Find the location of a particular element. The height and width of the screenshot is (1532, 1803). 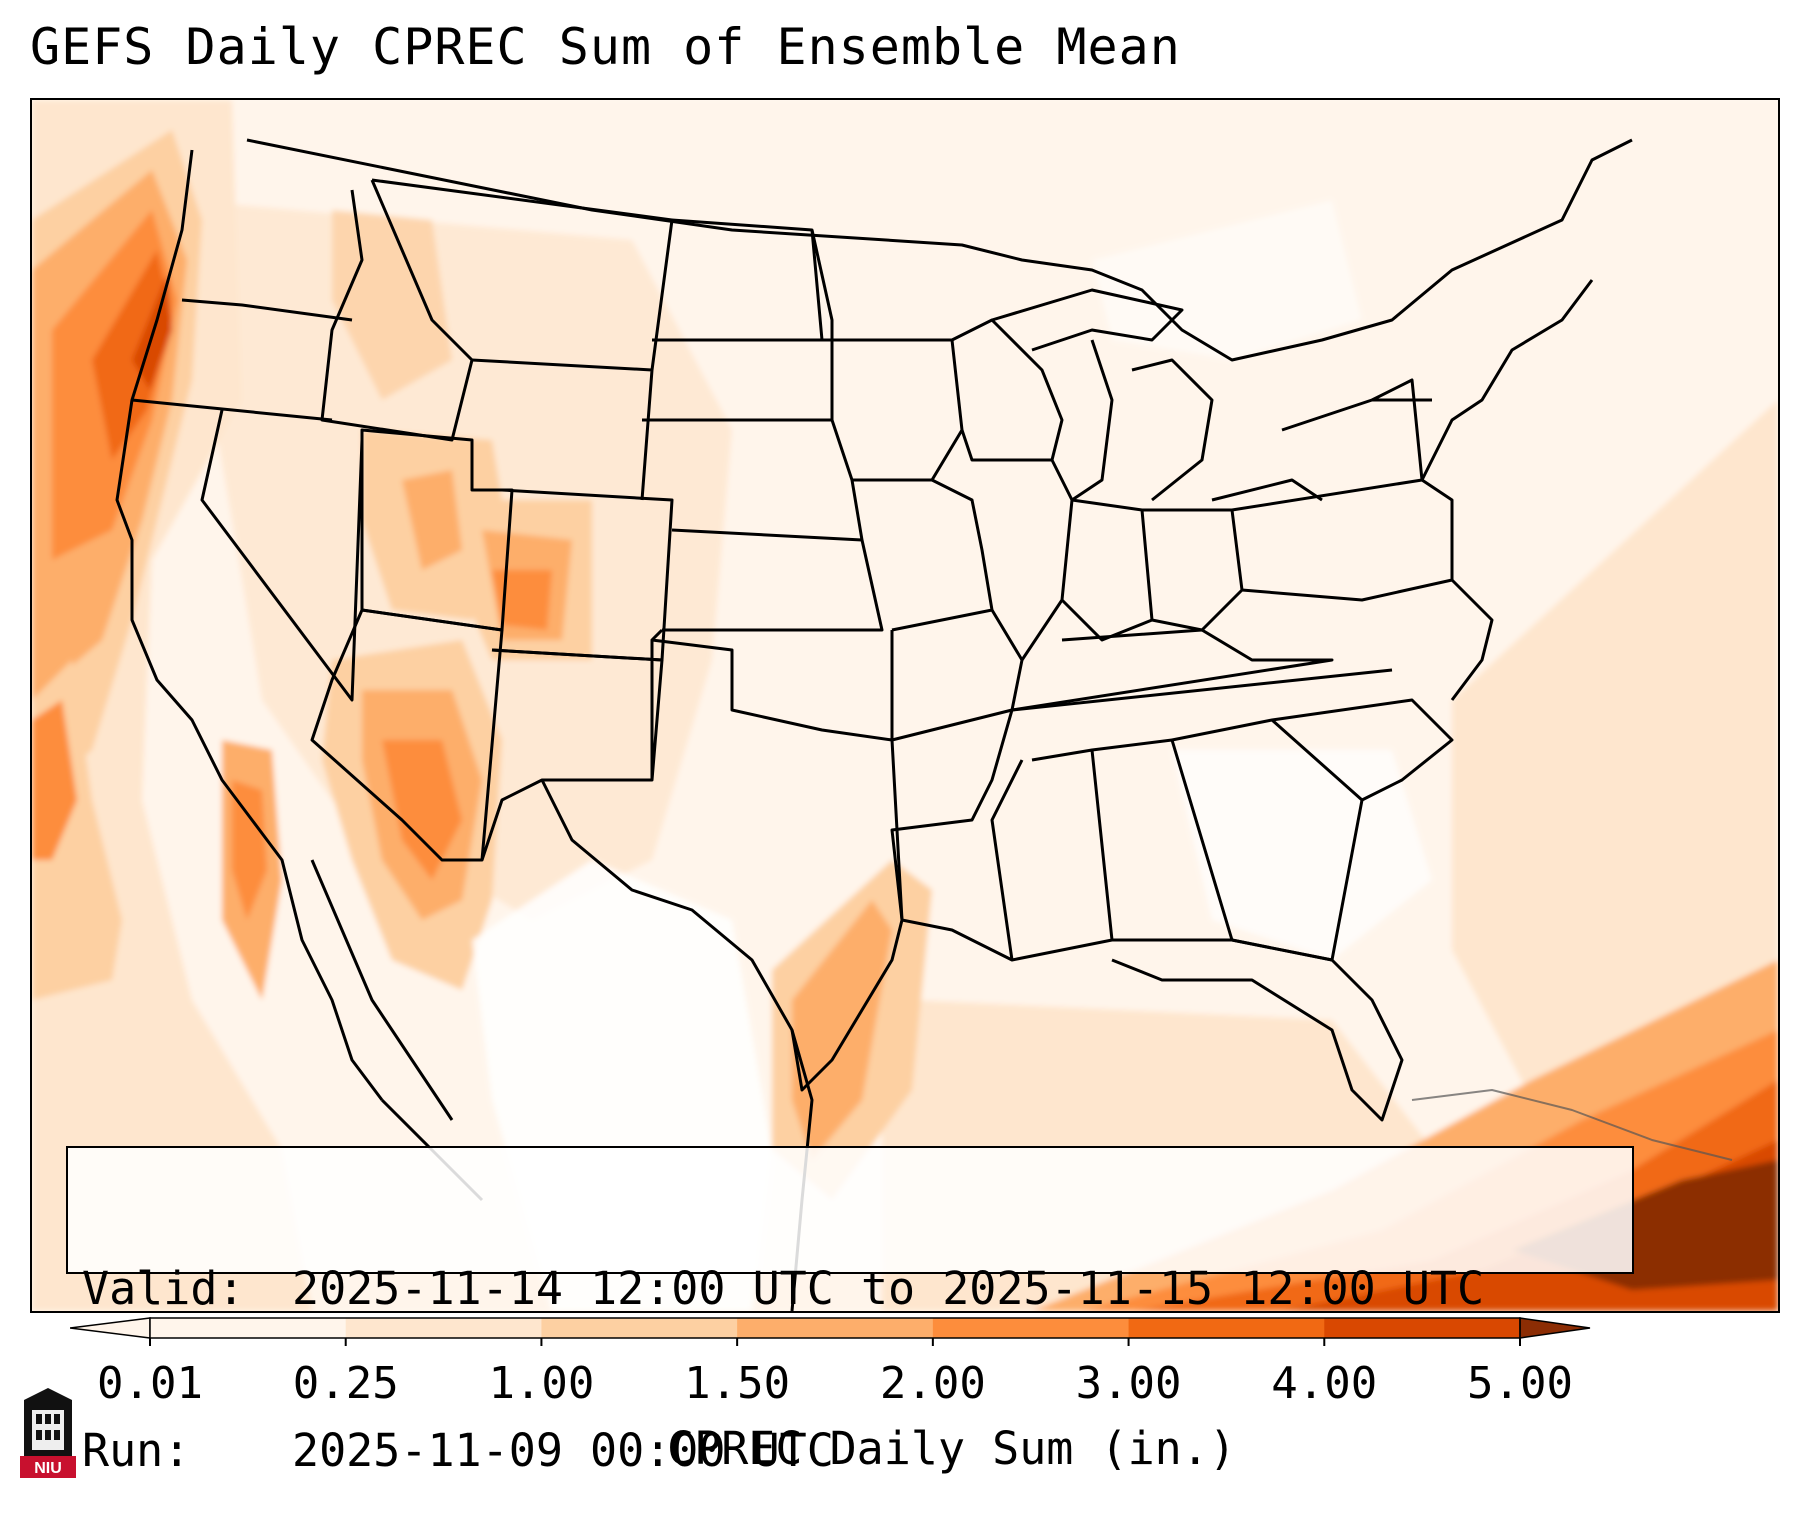

colorbar-tick-label: 1.50 is located at coordinates (737, 1383).